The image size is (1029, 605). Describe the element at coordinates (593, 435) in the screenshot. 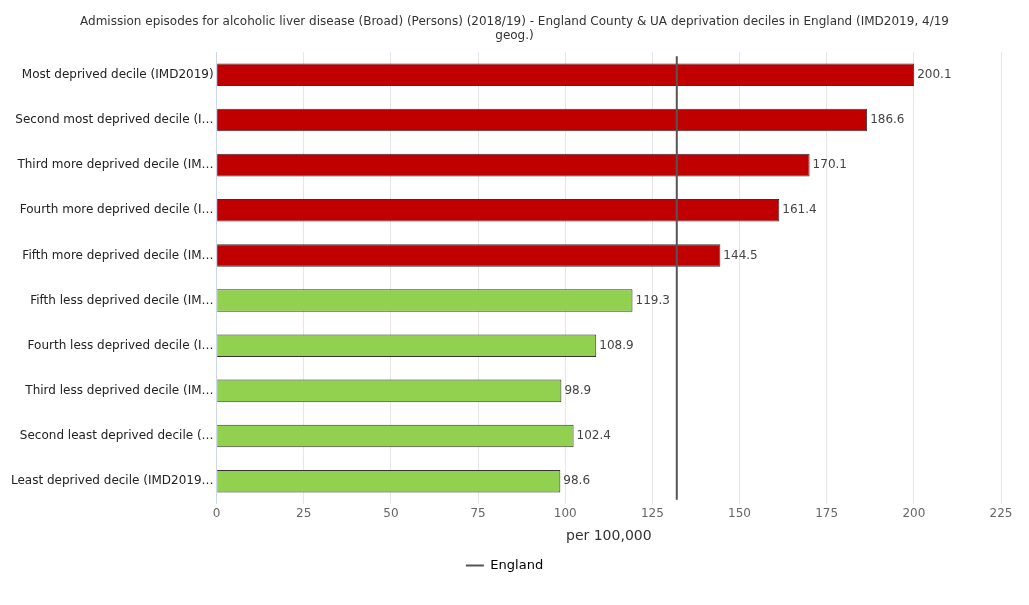

I see `data-label: 102.4` at that location.